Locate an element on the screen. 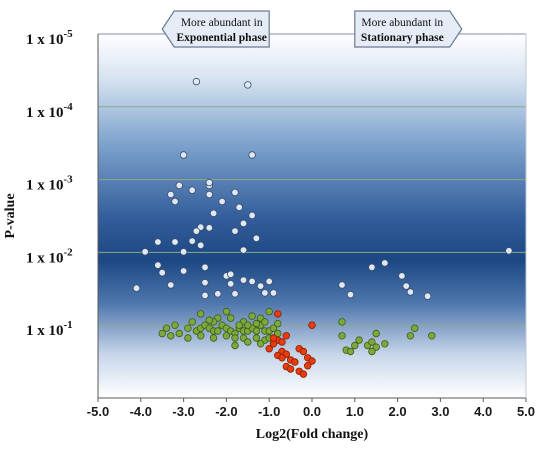 Image resolution: width=550 pixels, height=450 pixels. x-tick-label: -1.0 is located at coordinates (269, 411).